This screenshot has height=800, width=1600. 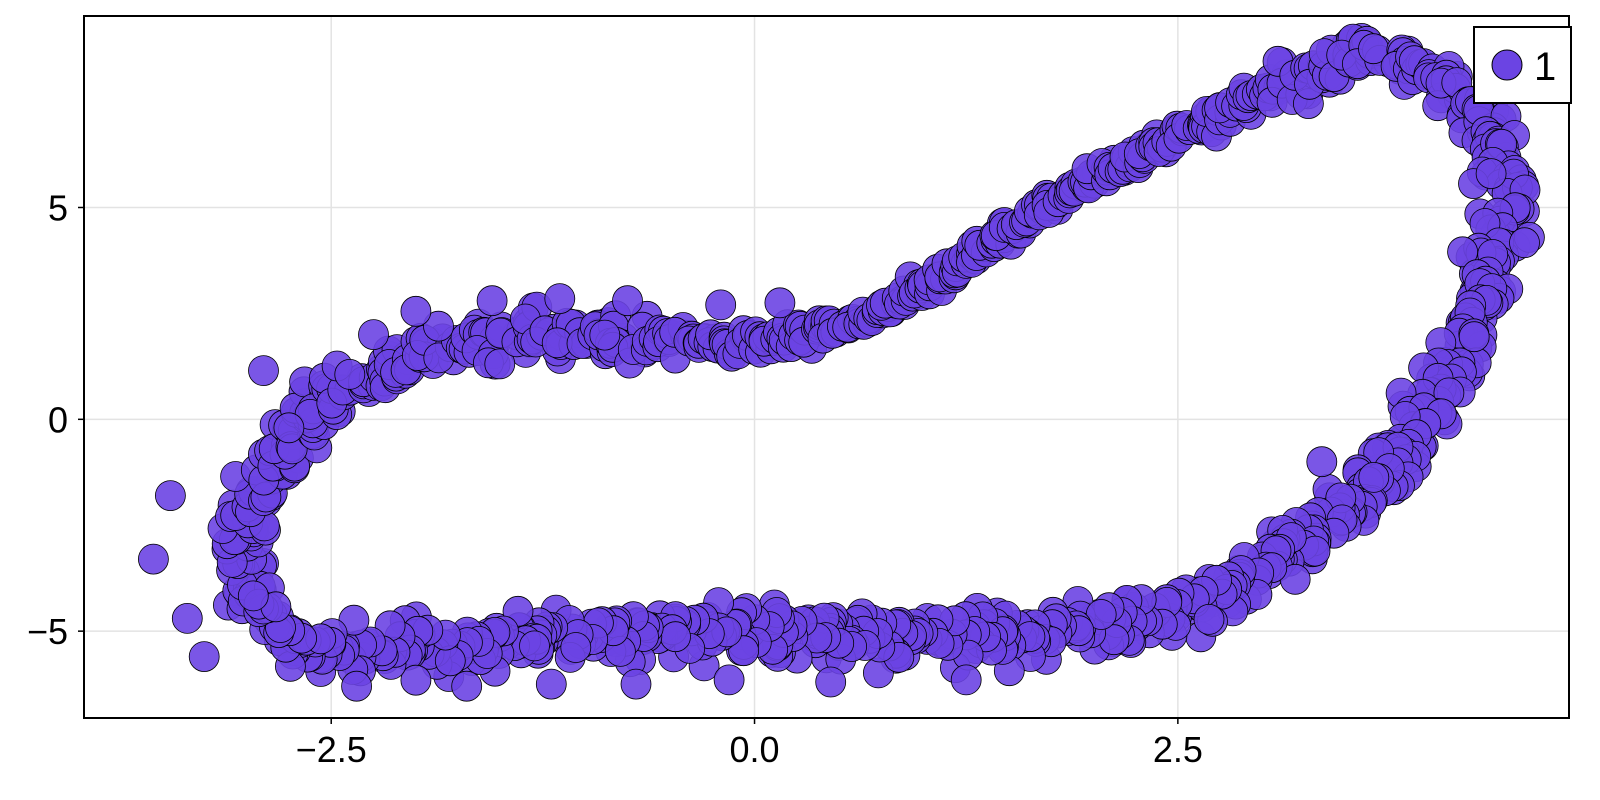 I want to click on x-tick-label: 2.5, so click(x=1178, y=749).